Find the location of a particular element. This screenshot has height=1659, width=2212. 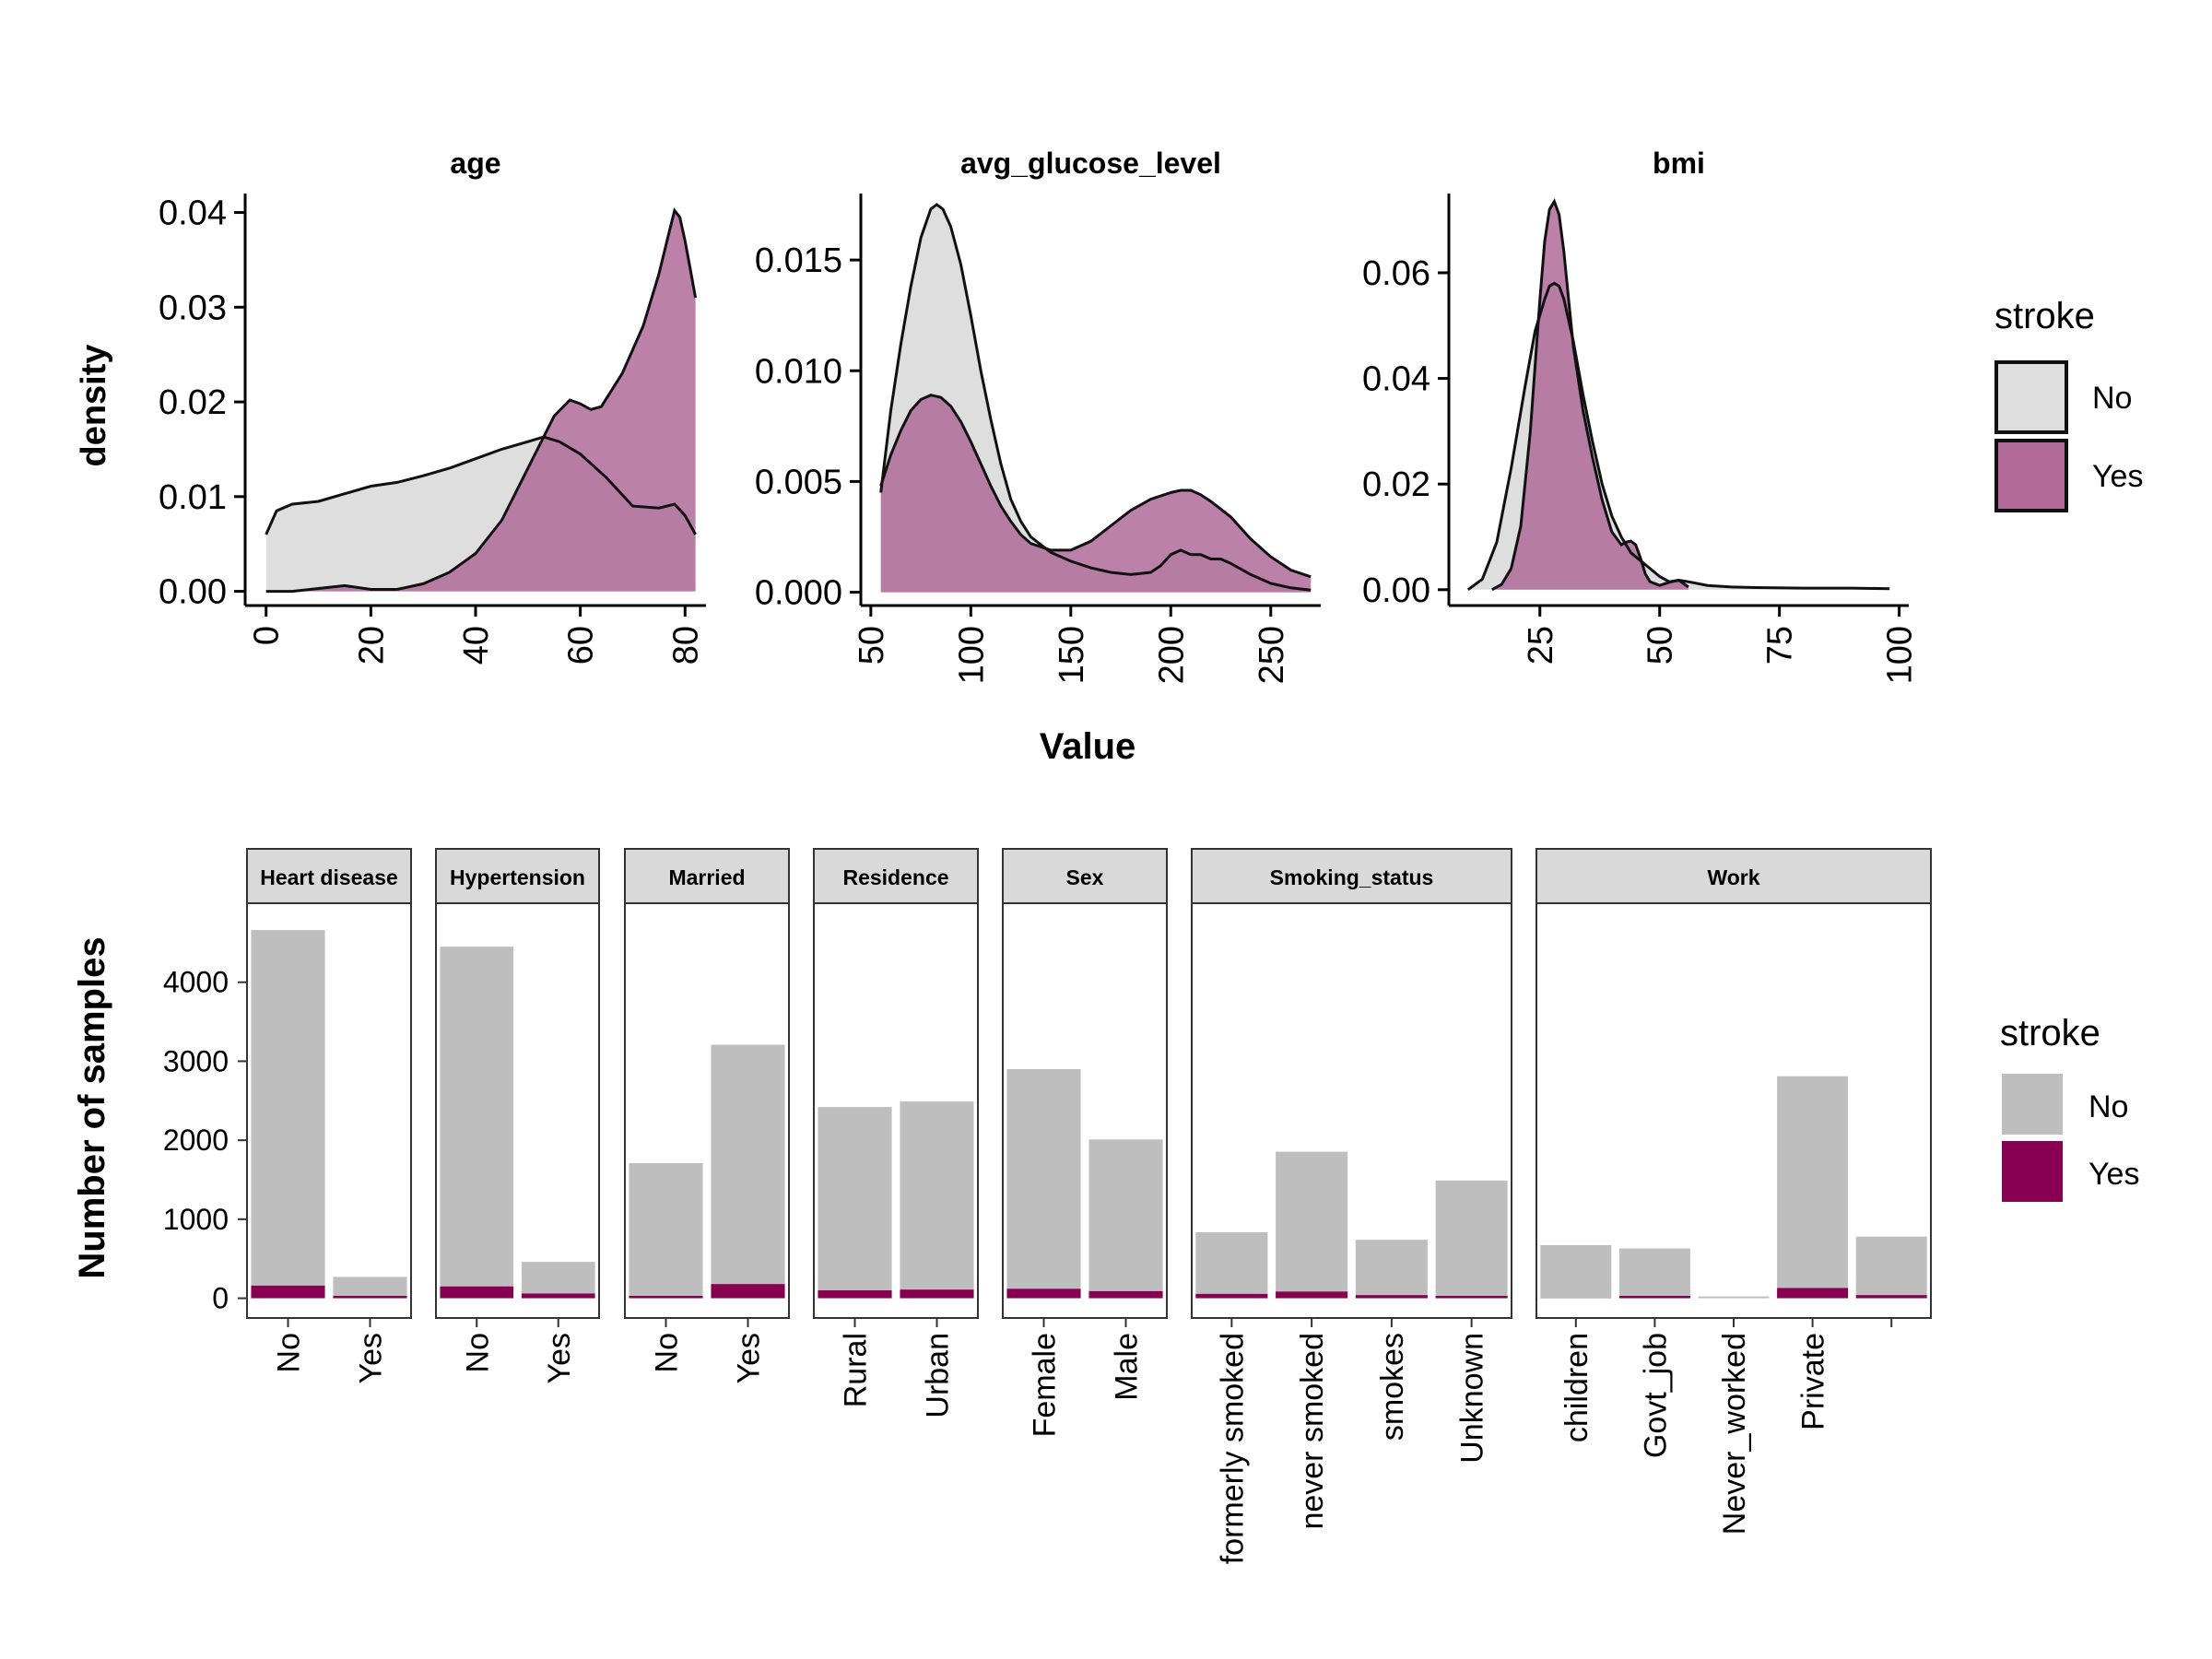

y-tick-label: 0.010 is located at coordinates (798, 371).